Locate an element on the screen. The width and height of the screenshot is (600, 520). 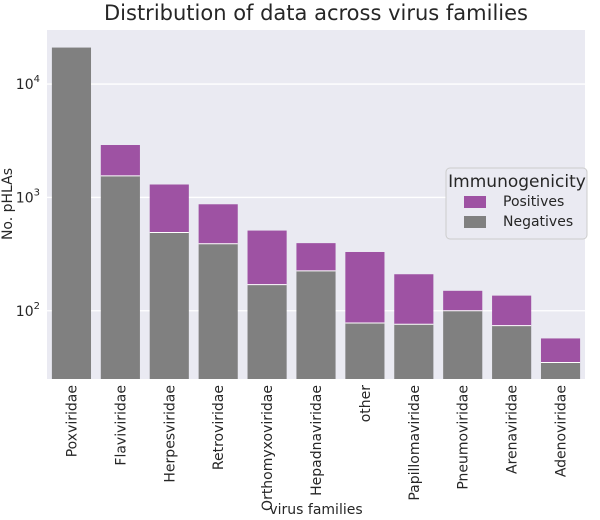
x-axis-label: virus families is located at coordinates (315, 510).